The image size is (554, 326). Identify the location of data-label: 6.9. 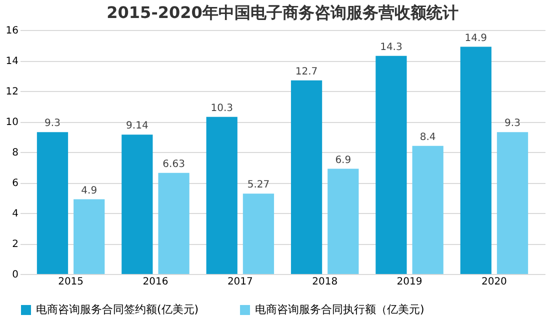
(343, 160).